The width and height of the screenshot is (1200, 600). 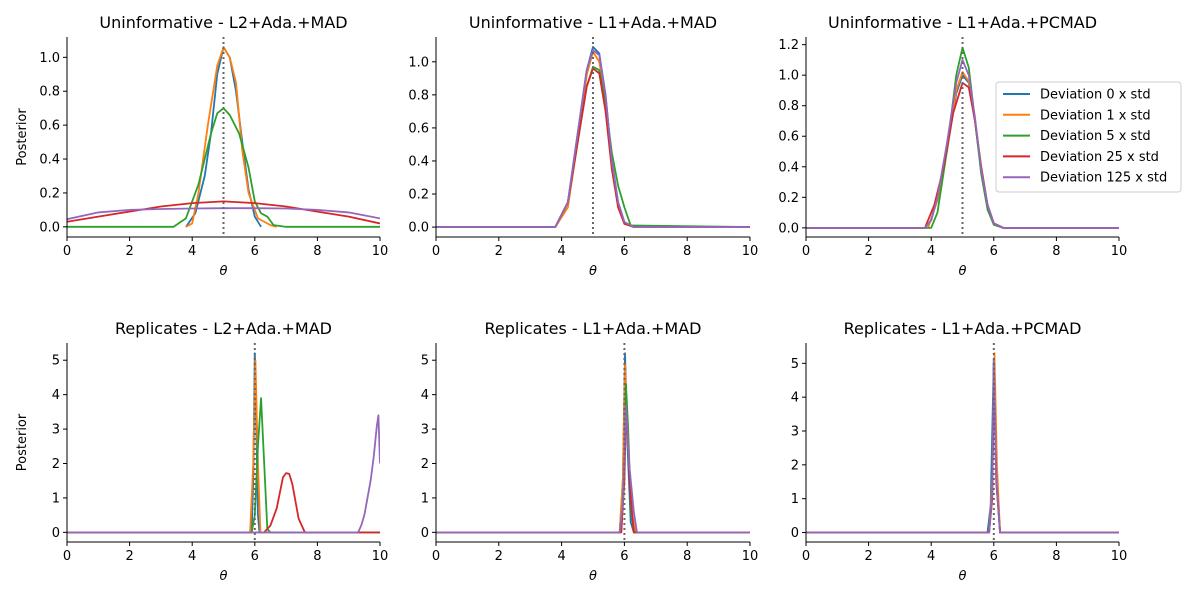 I want to click on y-tick-label: 1.2, so click(x=788, y=45).